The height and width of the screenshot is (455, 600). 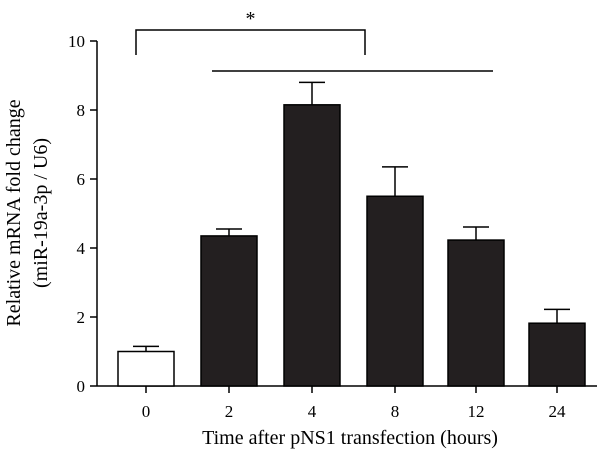 I want to click on y-axis-title-line2: (miR-19a-3p / U6), so click(x=41, y=213).